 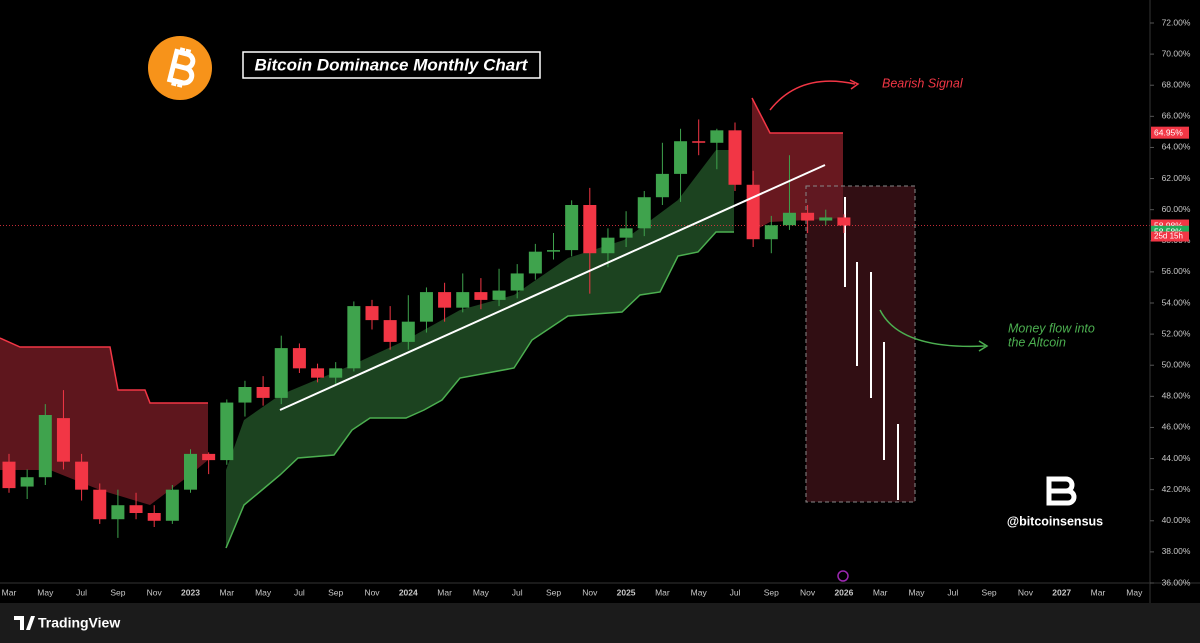 I want to click on brand-logo, so click(x=1061, y=491).